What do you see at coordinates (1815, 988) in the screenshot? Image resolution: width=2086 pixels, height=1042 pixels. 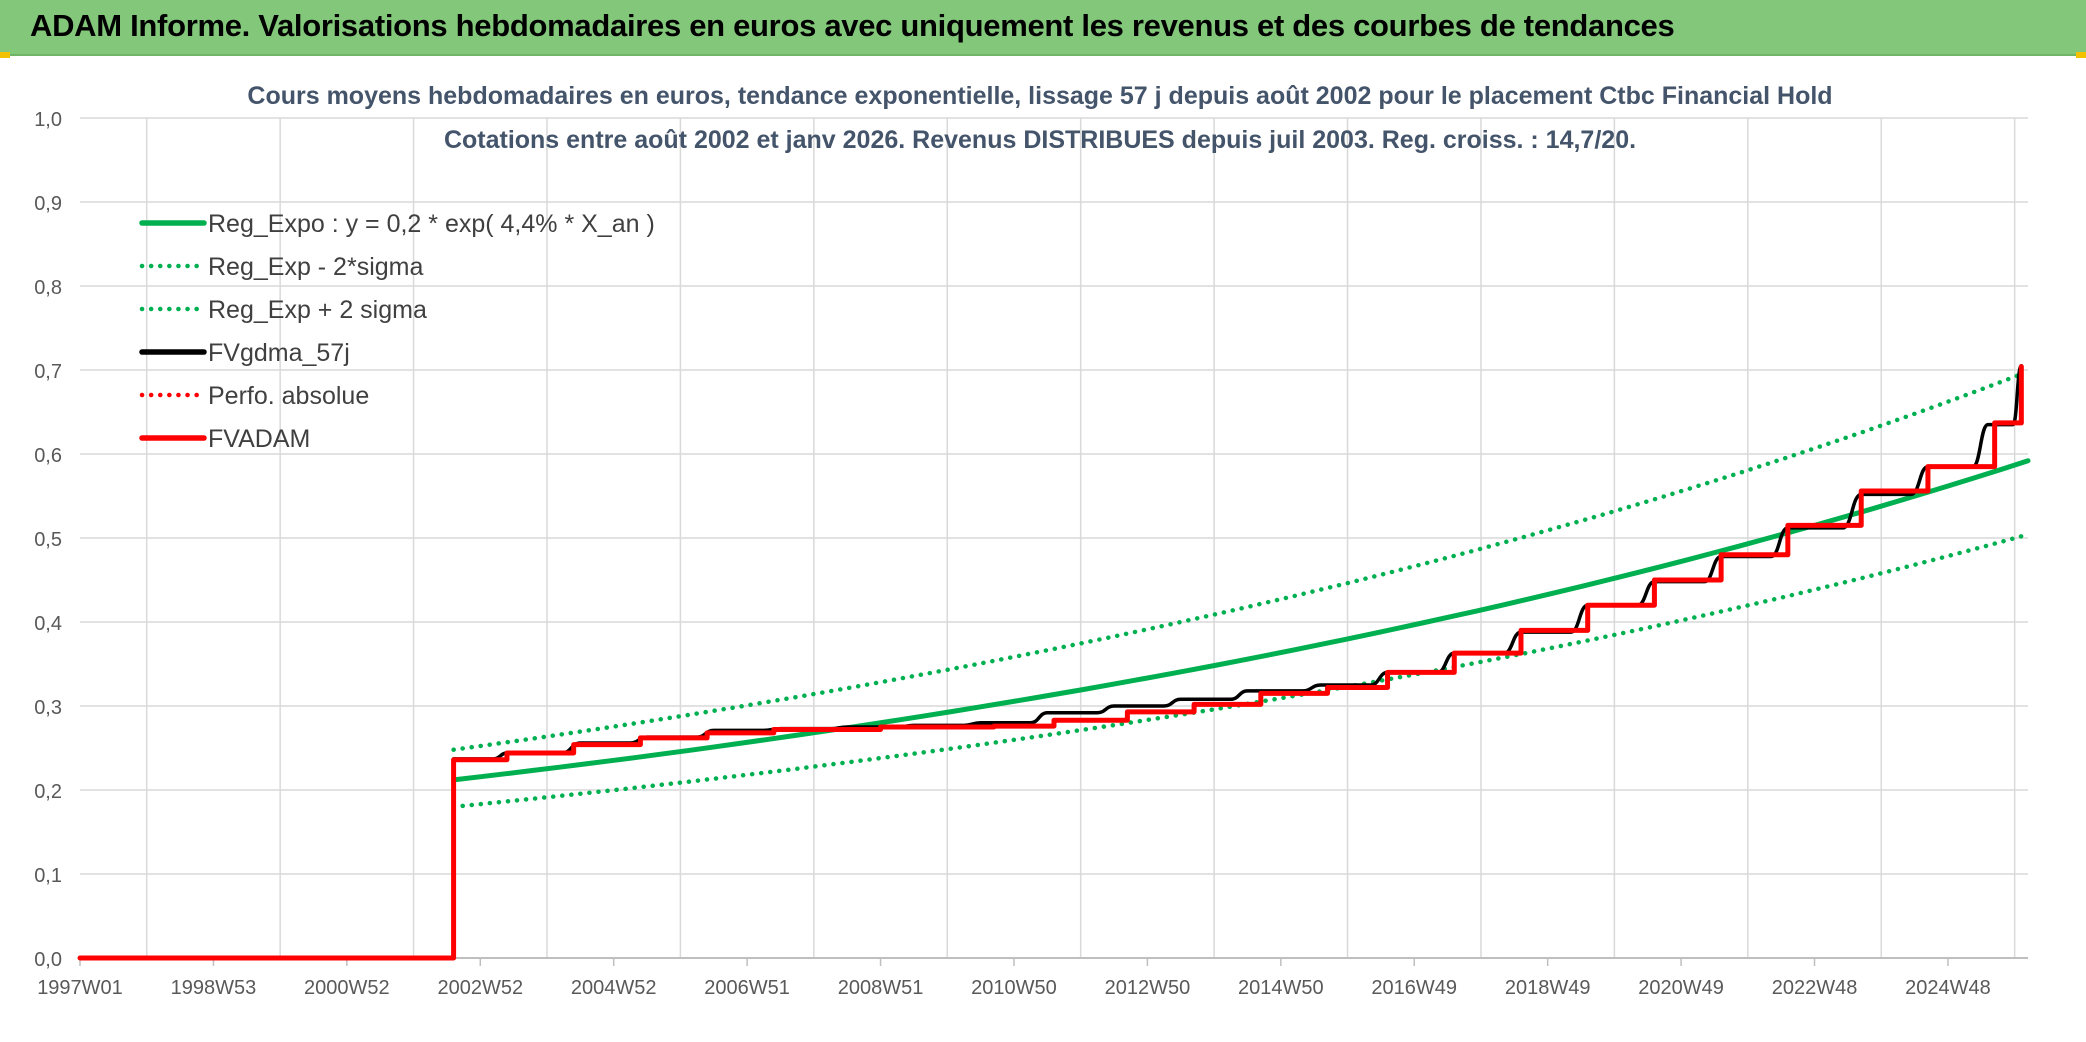 I see `x-tick-label: 2022W48` at bounding box center [1815, 988].